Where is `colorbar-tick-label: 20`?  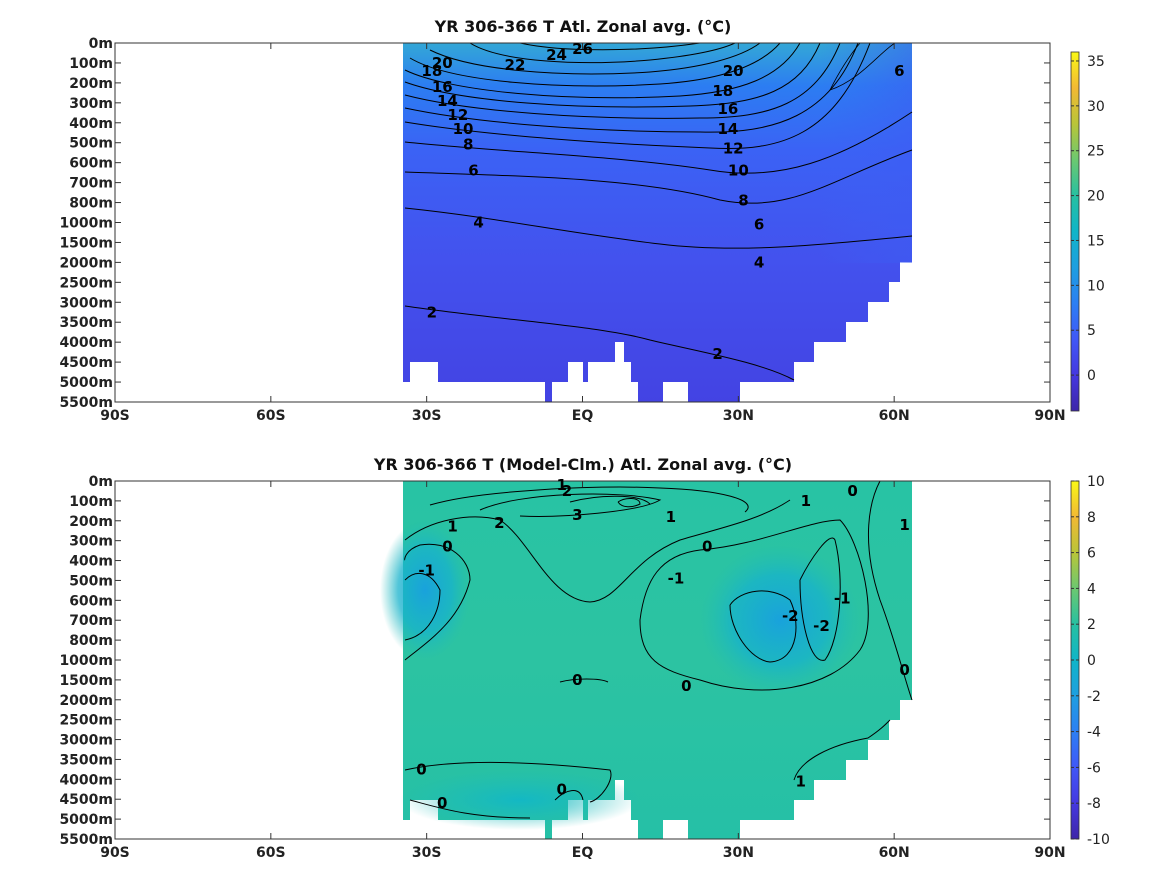
colorbar-tick-label: 20 is located at coordinates (1096, 197).